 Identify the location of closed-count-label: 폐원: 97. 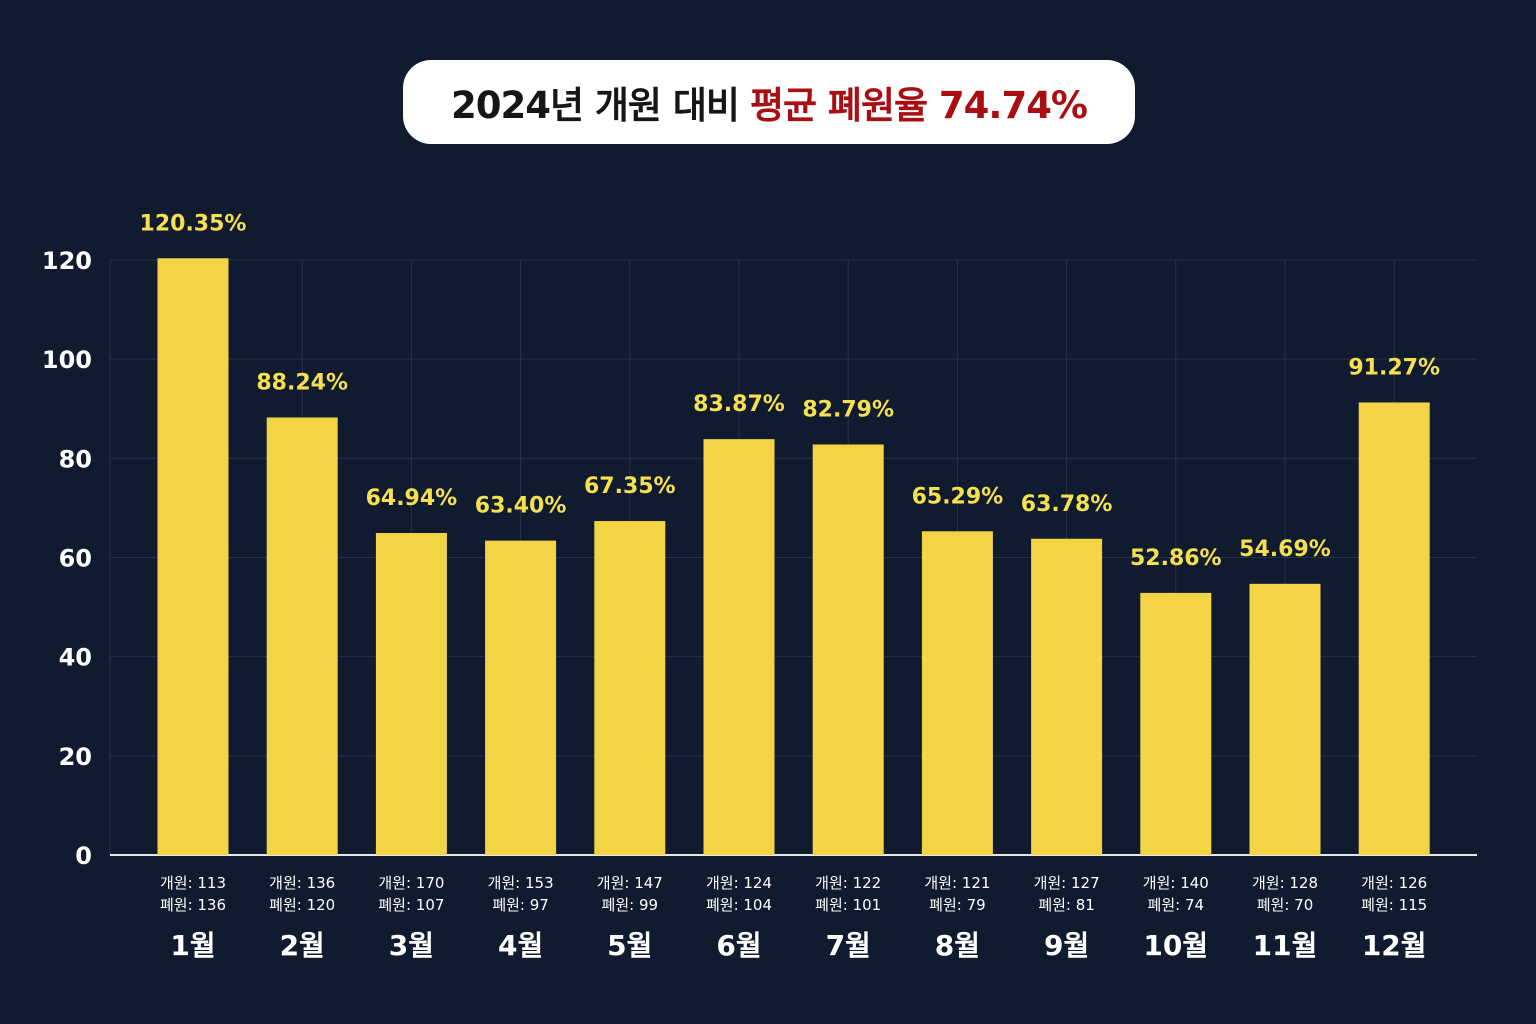
(520, 905).